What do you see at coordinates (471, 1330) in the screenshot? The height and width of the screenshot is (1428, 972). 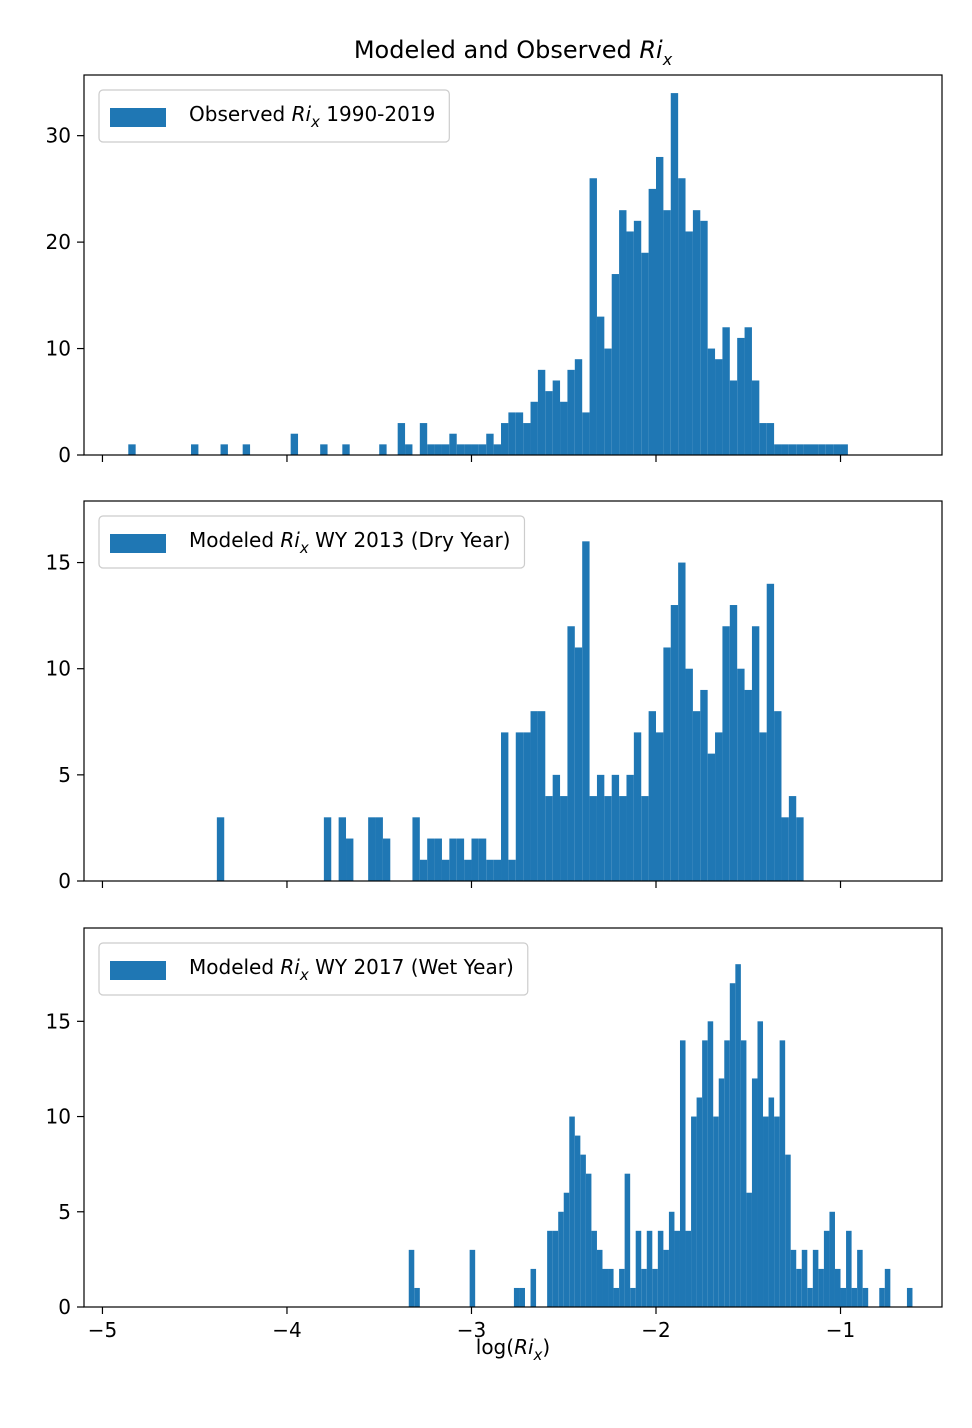 I see `x-tick-label: −3` at bounding box center [471, 1330].